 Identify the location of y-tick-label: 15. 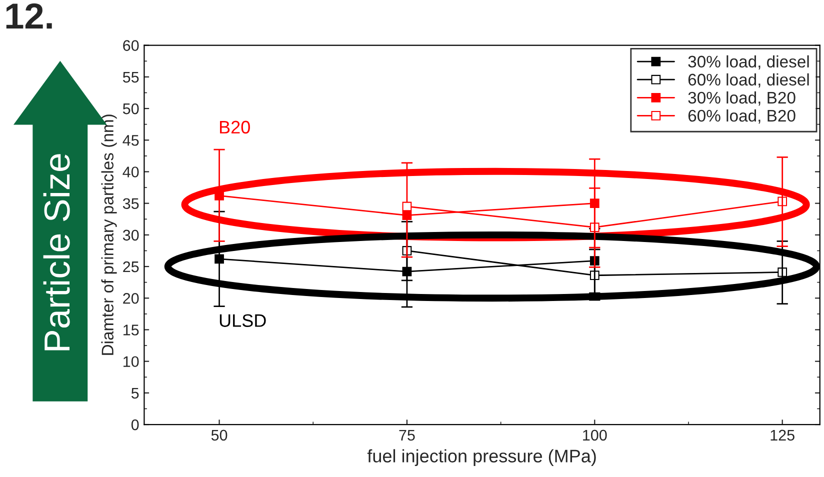
(131, 330).